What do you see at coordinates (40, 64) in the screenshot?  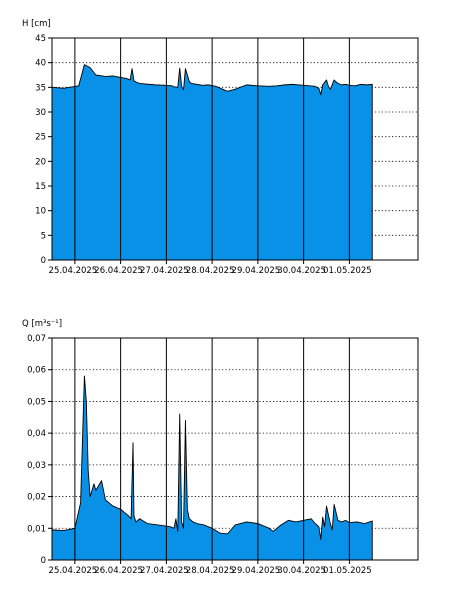 I see `y-tick-label: 40` at bounding box center [40, 64].